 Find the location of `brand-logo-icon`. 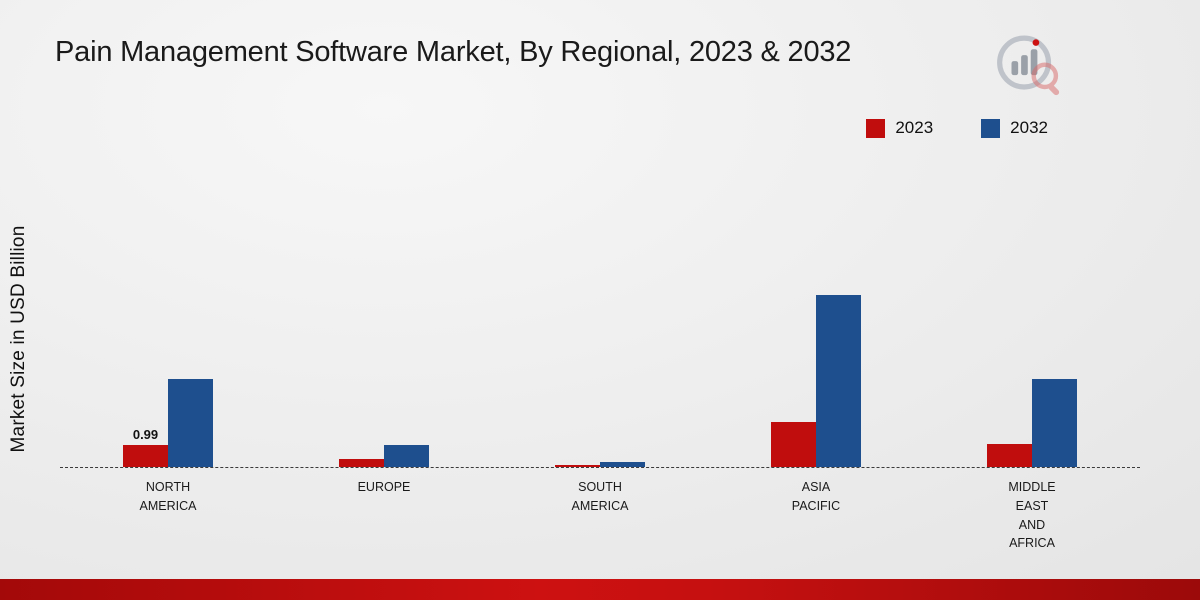

brand-logo-icon is located at coordinates (1028, 65).